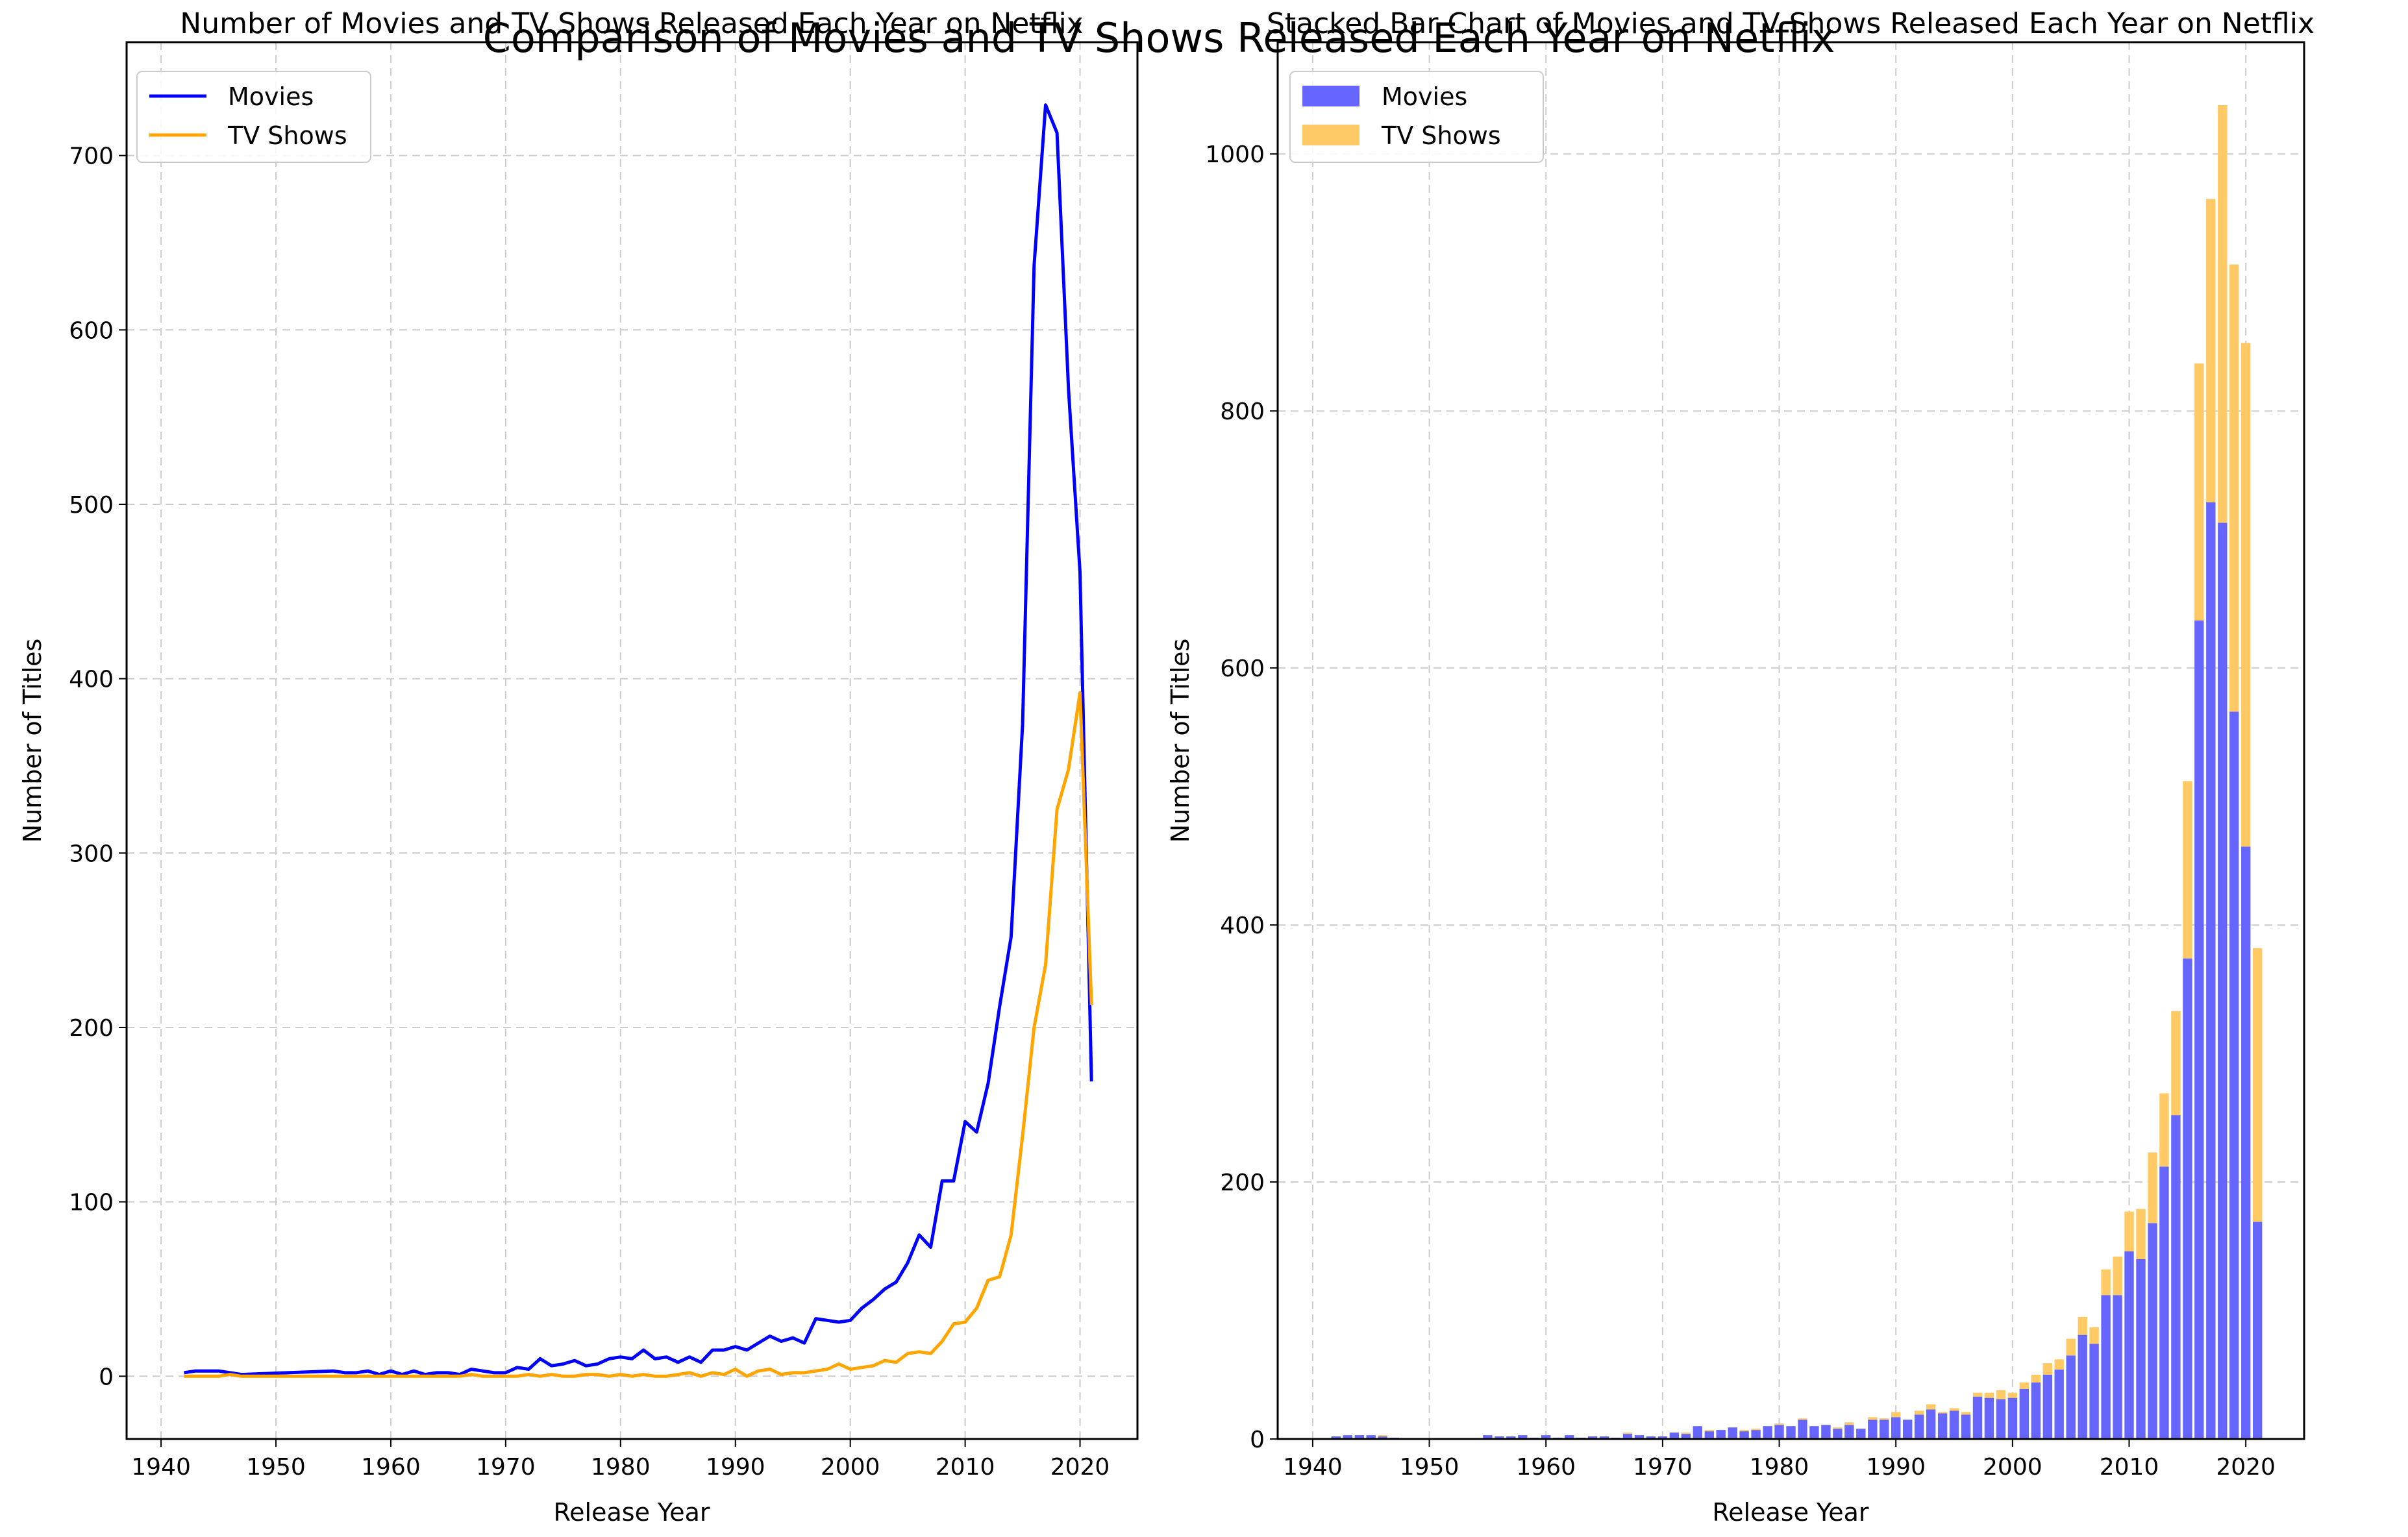 The width and height of the screenshot is (2408, 1537). I want to click on x-tick-label: 2000, so click(850, 1467).